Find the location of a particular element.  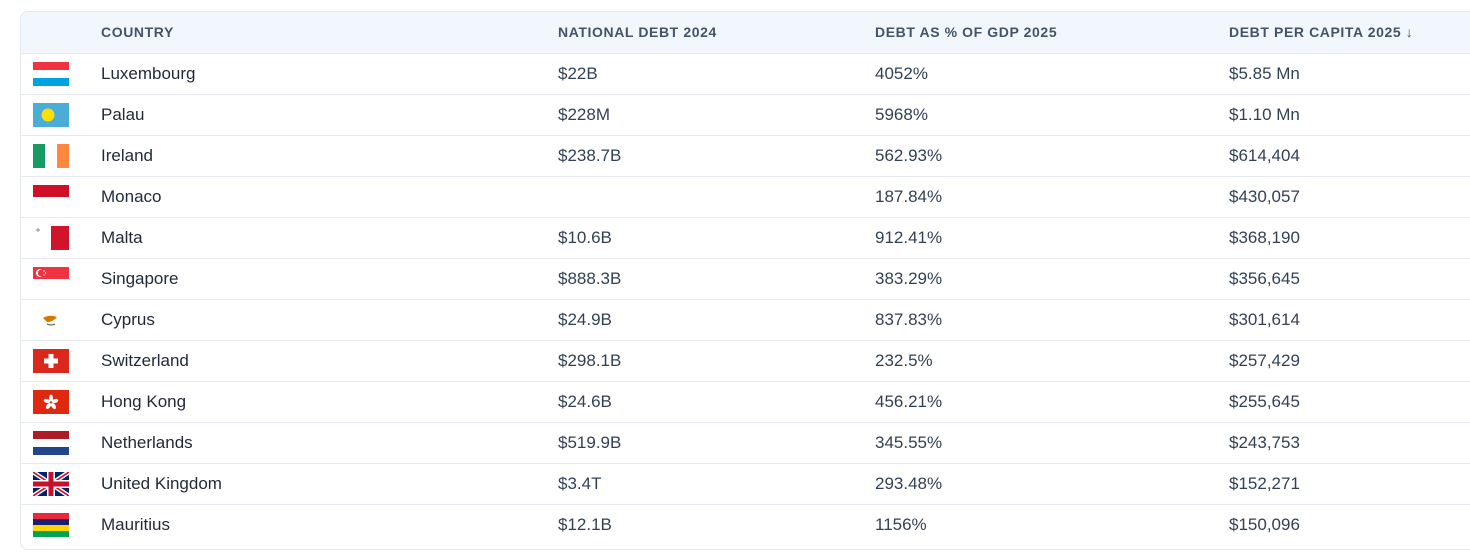

national-debt-value: $888.3B is located at coordinates (590, 278).